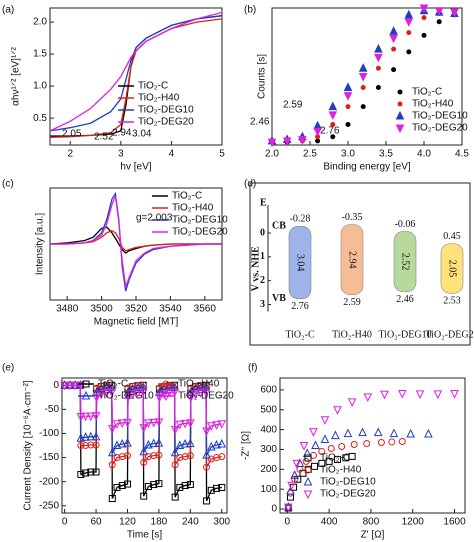 This screenshot has height=542, width=474. I want to click on legend-label: TiO₂-DEG10, so click(200, 220).